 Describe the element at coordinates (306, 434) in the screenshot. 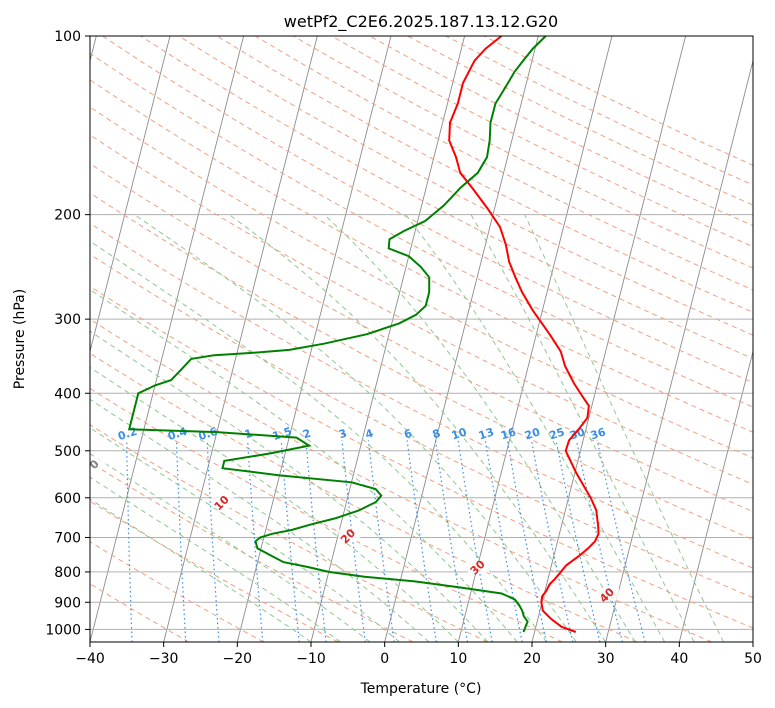

I see `mixing-ratio-label: 2` at that location.